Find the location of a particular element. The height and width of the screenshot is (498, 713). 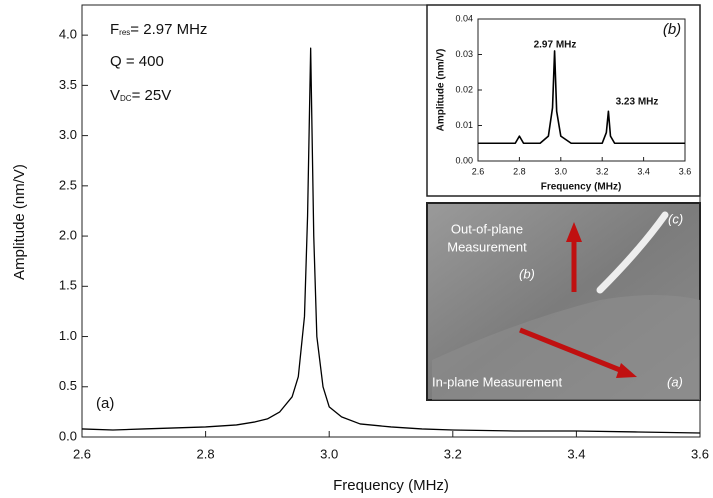

fres-annotation: Fres= 2.97 MHz is located at coordinates (158, 29).